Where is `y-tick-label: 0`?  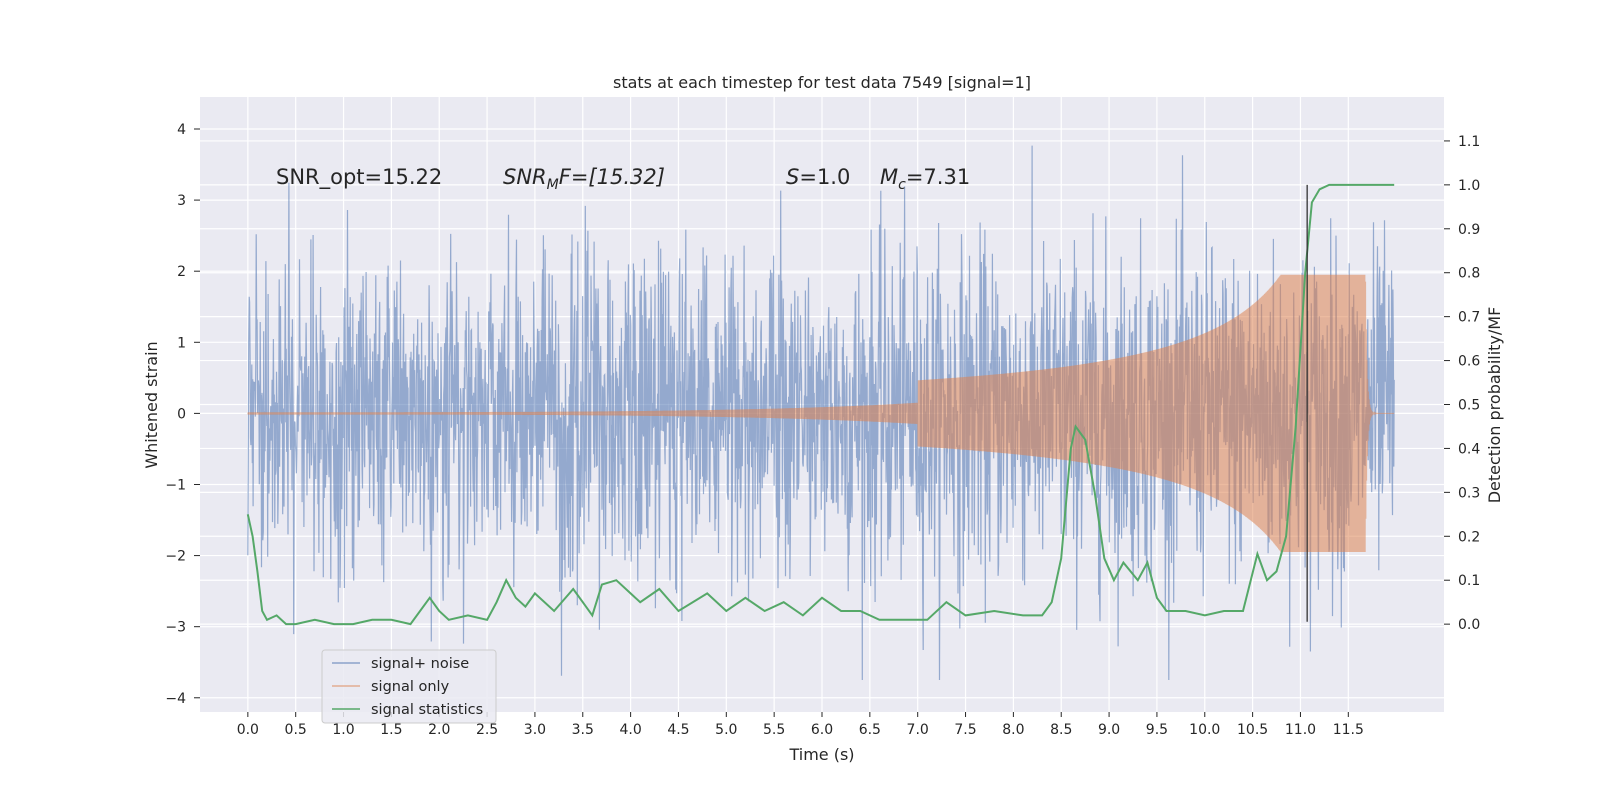 y-tick-label: 0 is located at coordinates (181, 414).